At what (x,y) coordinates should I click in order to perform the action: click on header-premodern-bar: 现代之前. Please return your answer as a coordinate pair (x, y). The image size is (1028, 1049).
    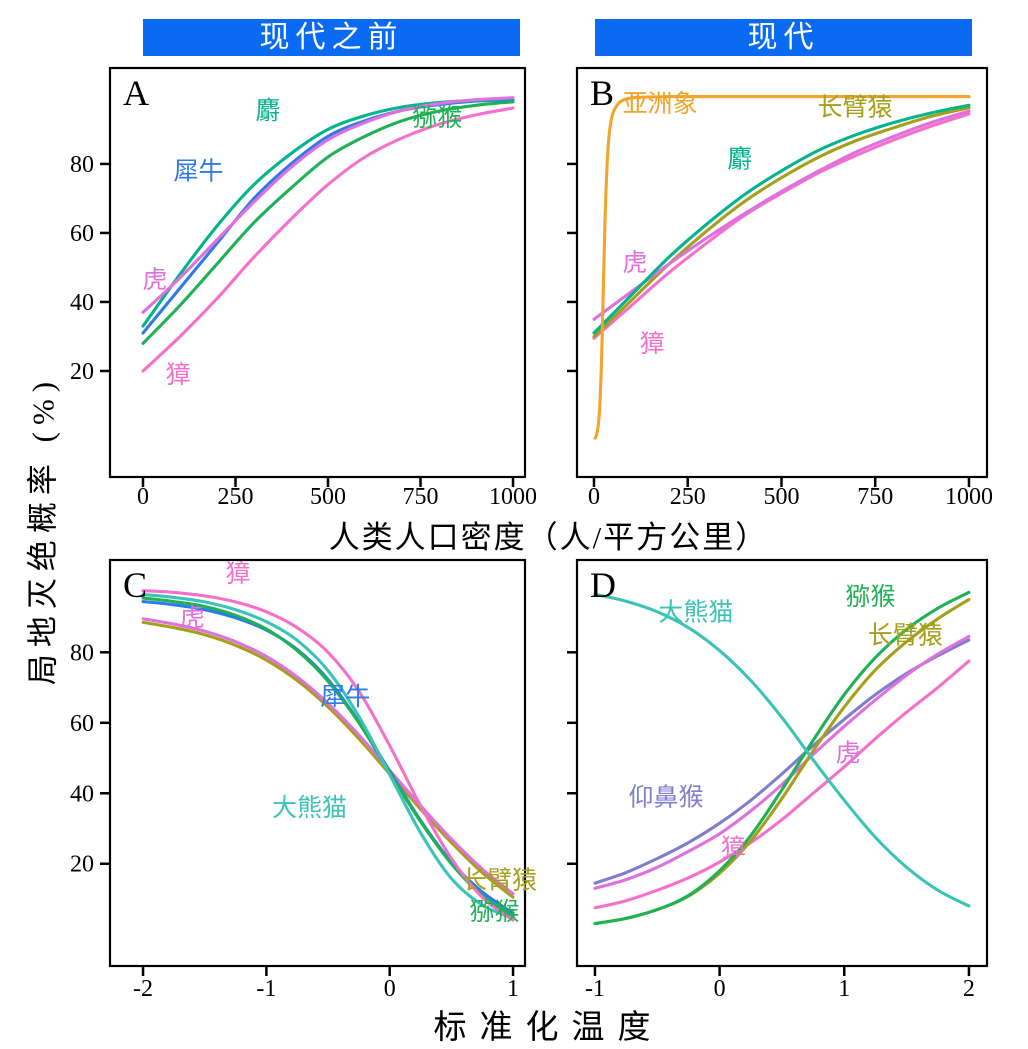
    Looking at the image, I should click on (331, 37).